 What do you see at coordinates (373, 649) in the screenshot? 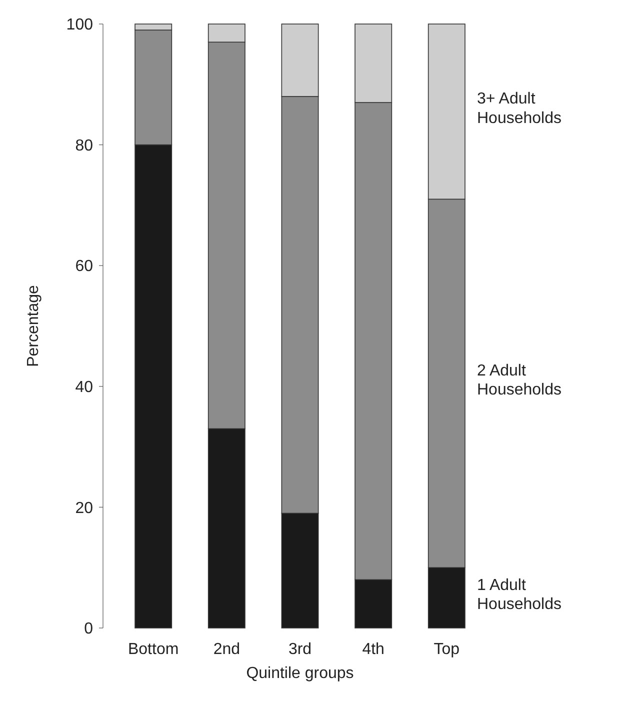
I see `x-tick-label: 4th` at bounding box center [373, 649].